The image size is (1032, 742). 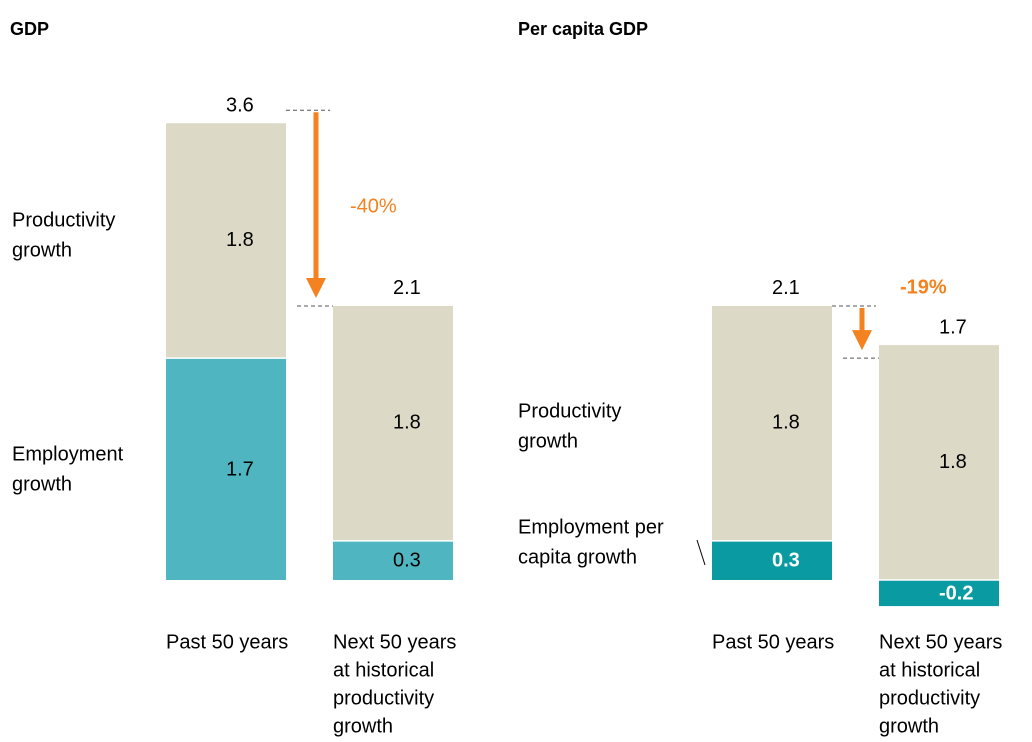 I want to click on chart-1-label-productivity-0: 1.8, so click(x=786, y=423).